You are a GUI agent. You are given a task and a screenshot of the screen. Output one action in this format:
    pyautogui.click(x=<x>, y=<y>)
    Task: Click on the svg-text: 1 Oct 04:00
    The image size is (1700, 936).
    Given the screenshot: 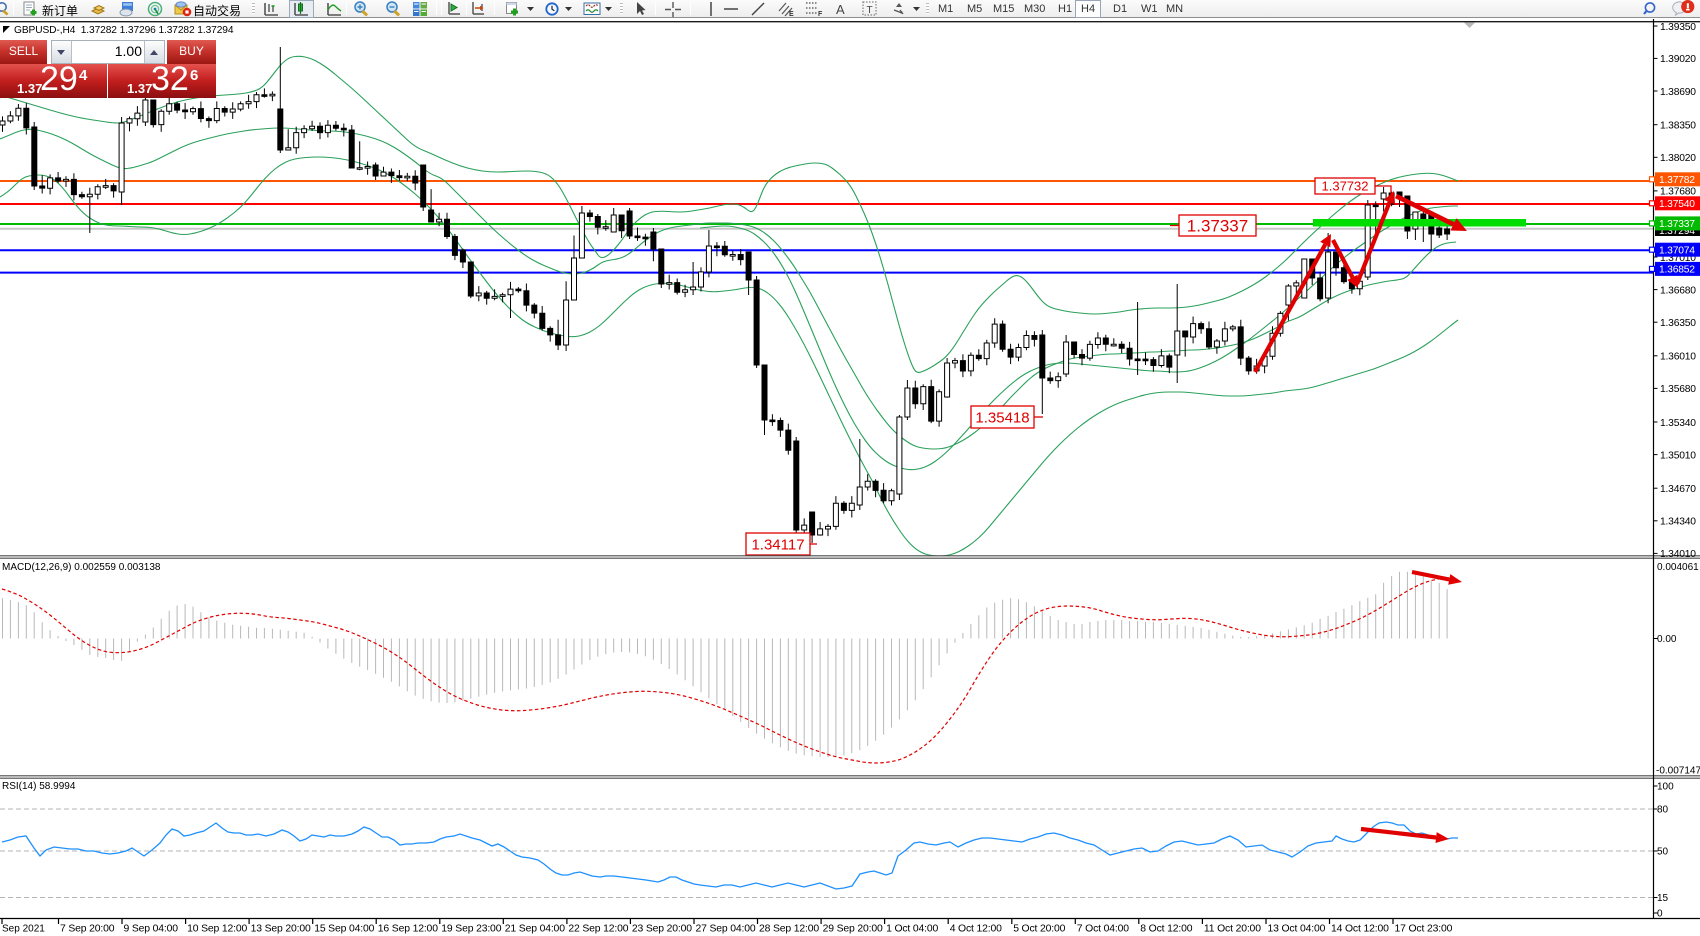 What is the action you would take?
    pyautogui.click(x=912, y=929)
    